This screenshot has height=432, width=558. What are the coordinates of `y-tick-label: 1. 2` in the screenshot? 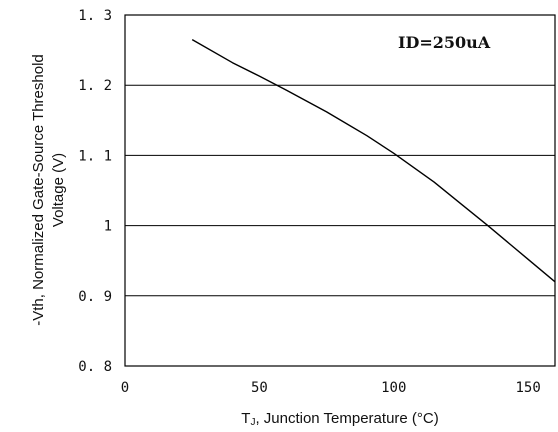 It's located at (95, 86).